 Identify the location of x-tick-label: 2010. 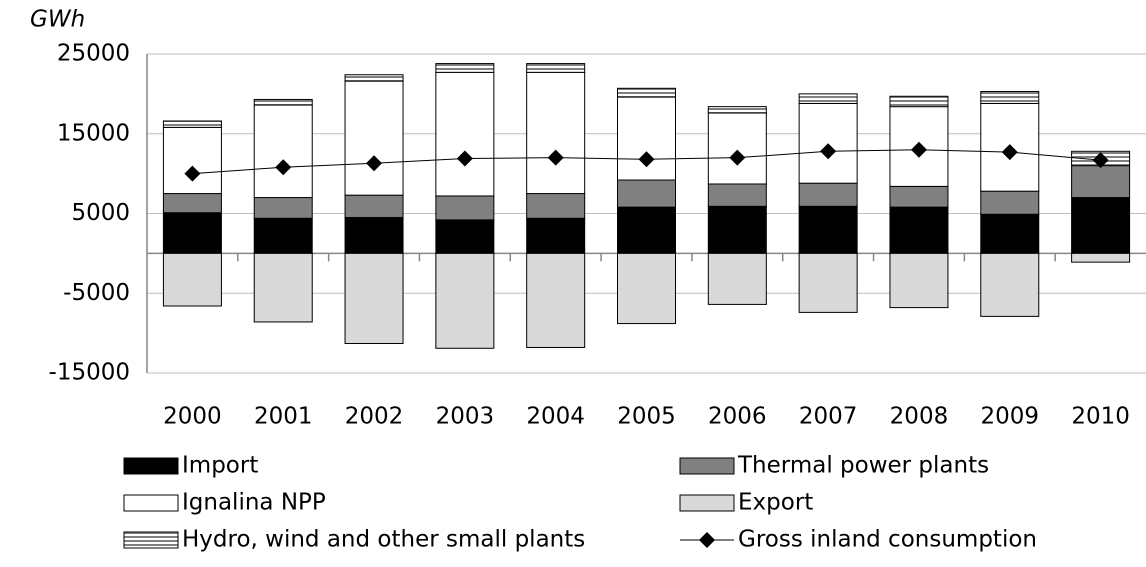
(1100, 417).